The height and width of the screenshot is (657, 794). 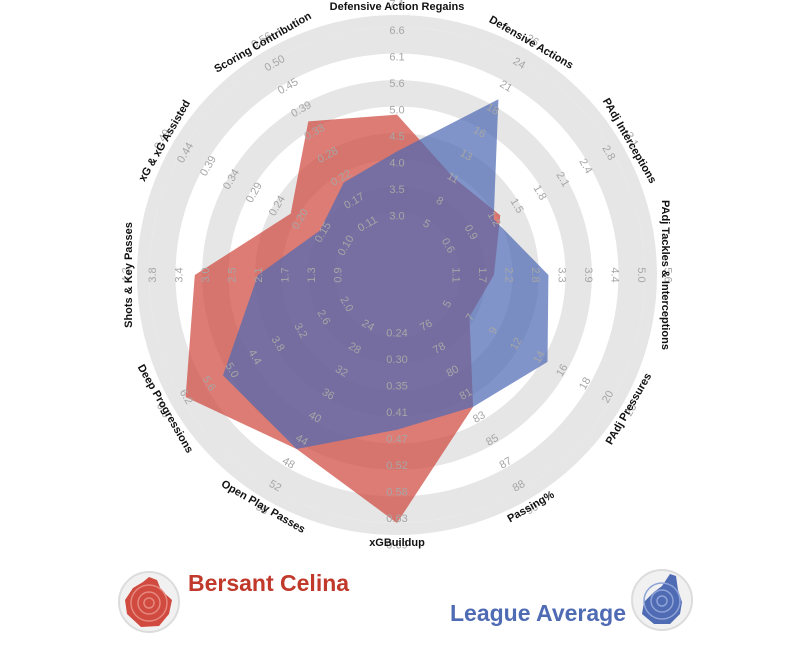 What do you see at coordinates (426, 325) in the screenshot?
I see `tick-label: 76` at bounding box center [426, 325].